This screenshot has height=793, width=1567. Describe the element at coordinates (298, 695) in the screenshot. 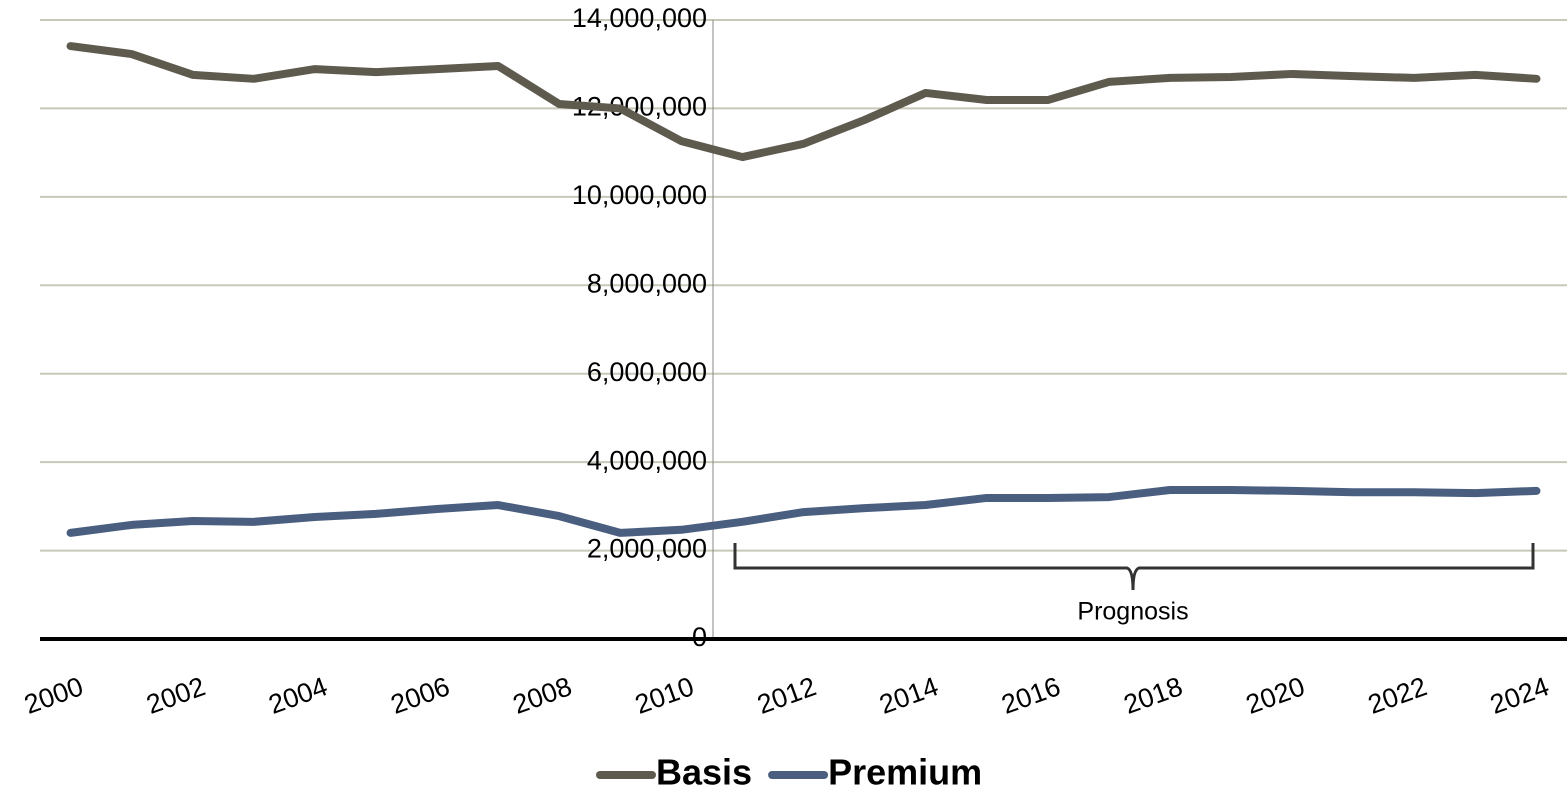

I see `x-tick-label: 2004` at that location.